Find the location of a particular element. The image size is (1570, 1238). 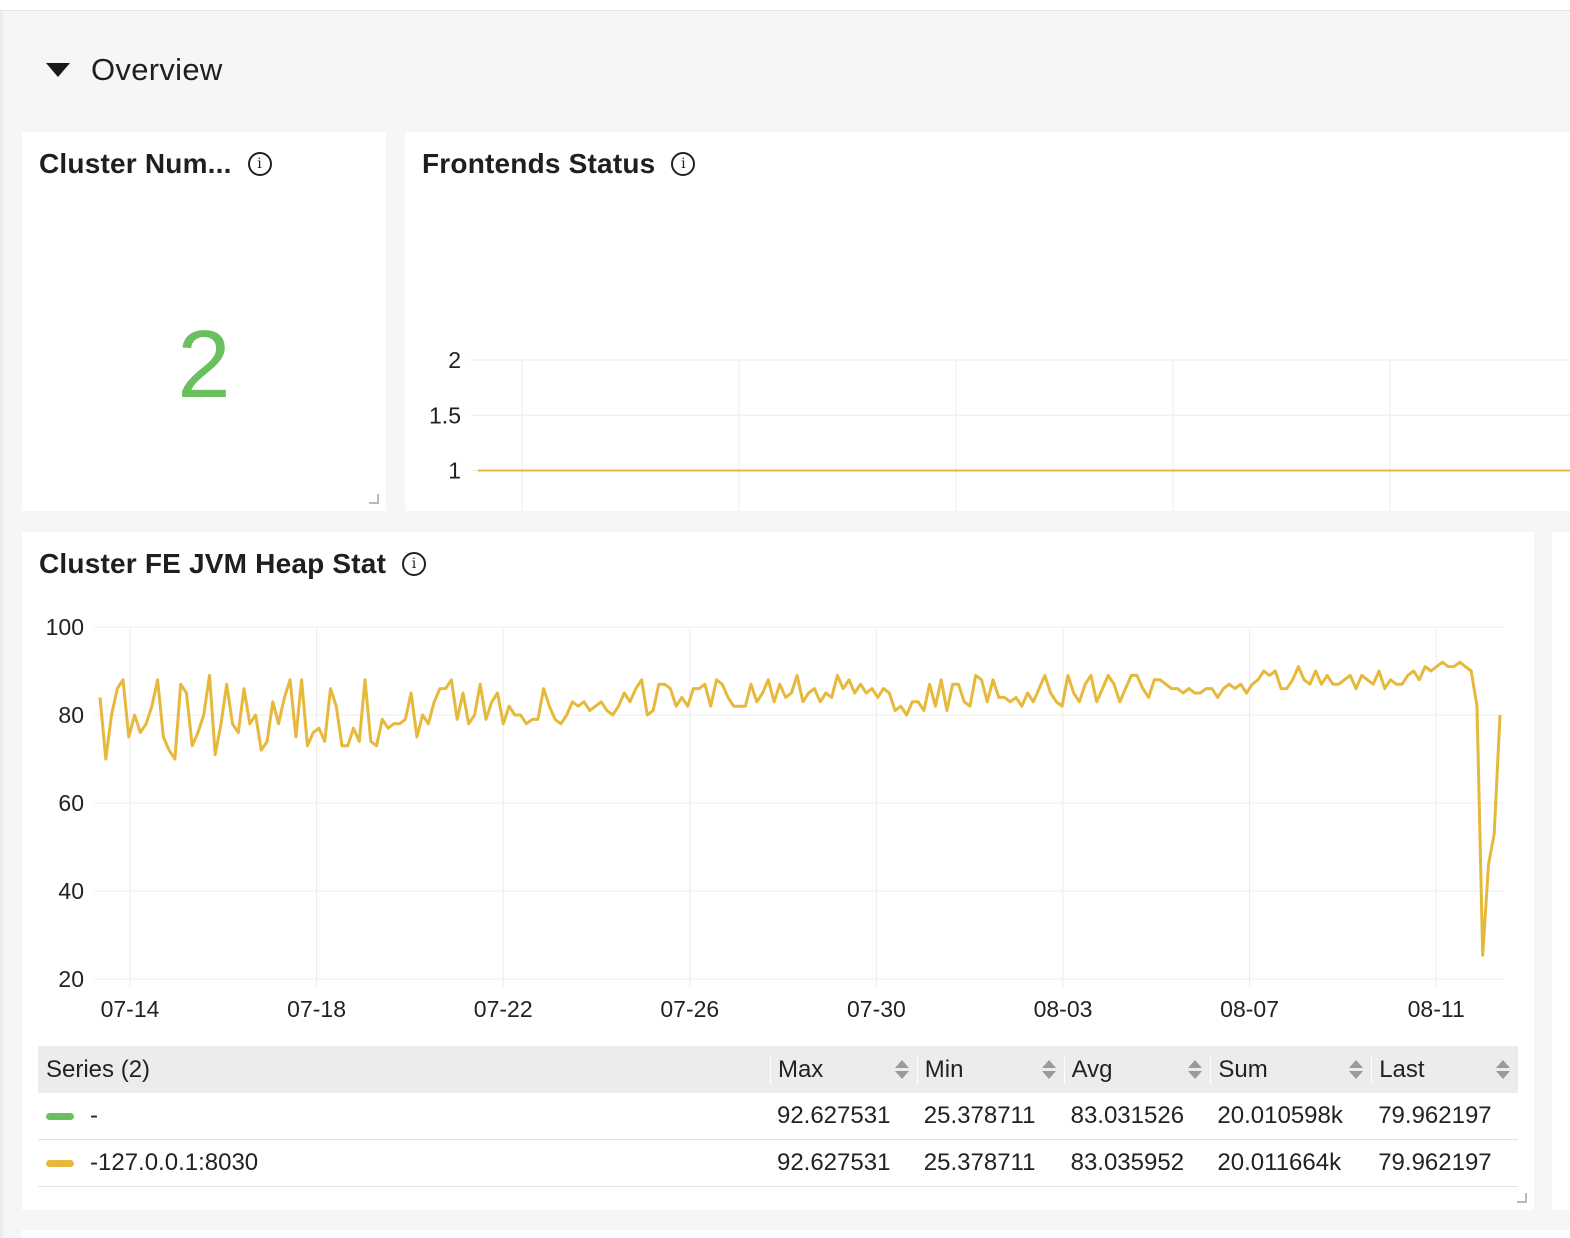

x-tick-label: 07-18 is located at coordinates (316, 1009).